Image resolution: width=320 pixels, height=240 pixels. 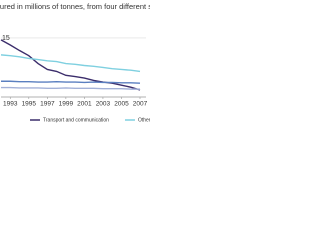 What do you see at coordinates (47, 104) in the screenshot?
I see `x-tick-label: 1997` at bounding box center [47, 104].